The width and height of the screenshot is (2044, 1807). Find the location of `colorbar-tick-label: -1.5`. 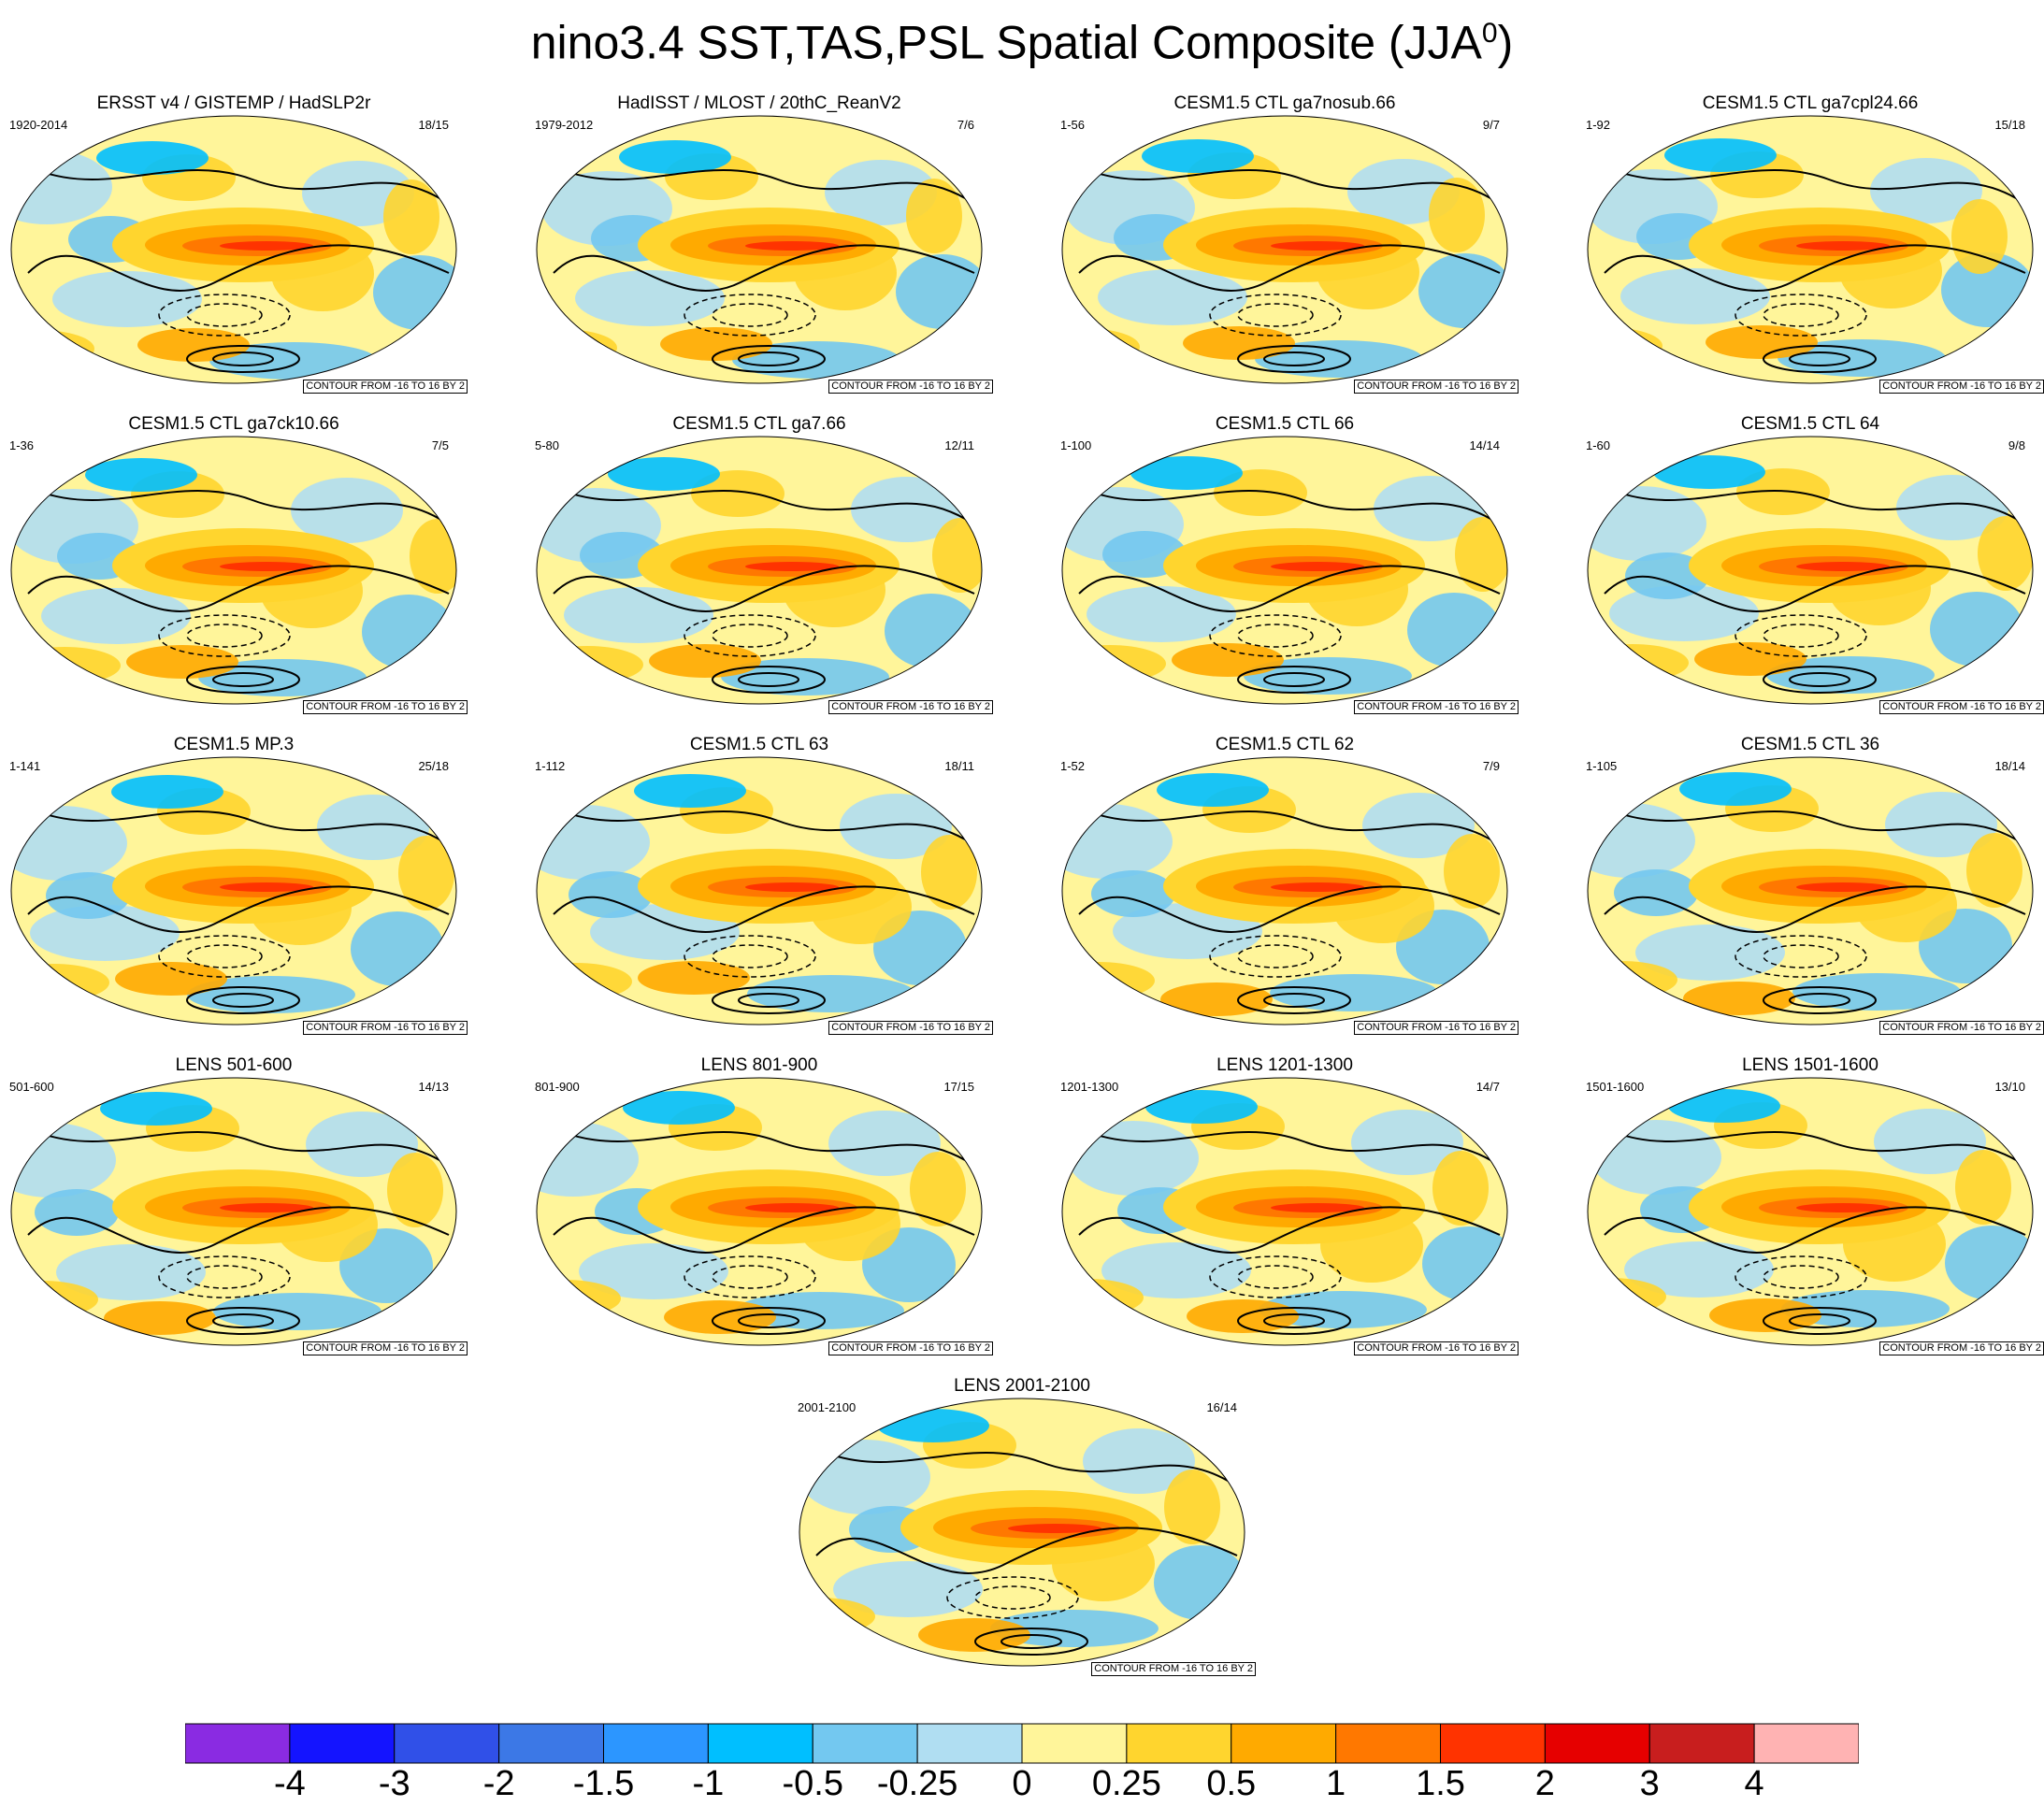

colorbar-tick-label: -1.5 is located at coordinates (603, 1783).